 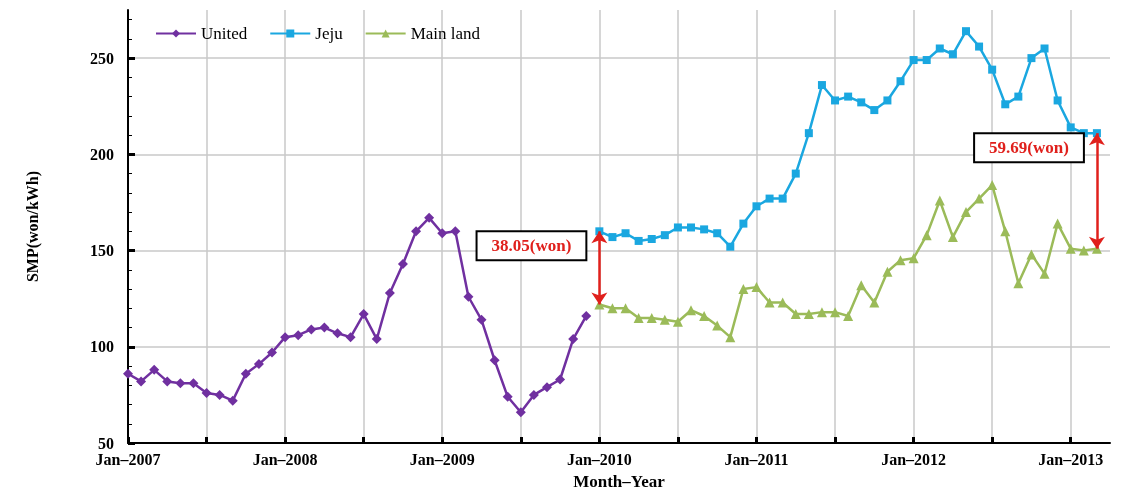 I want to click on y-tick-label: 200, so click(x=102, y=154).